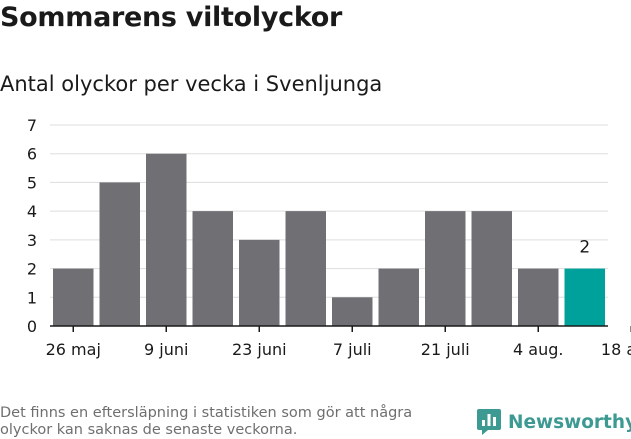 The image size is (631, 439). What do you see at coordinates (352, 349) in the screenshot?
I see `x-tick-label: 7 juli` at bounding box center [352, 349].